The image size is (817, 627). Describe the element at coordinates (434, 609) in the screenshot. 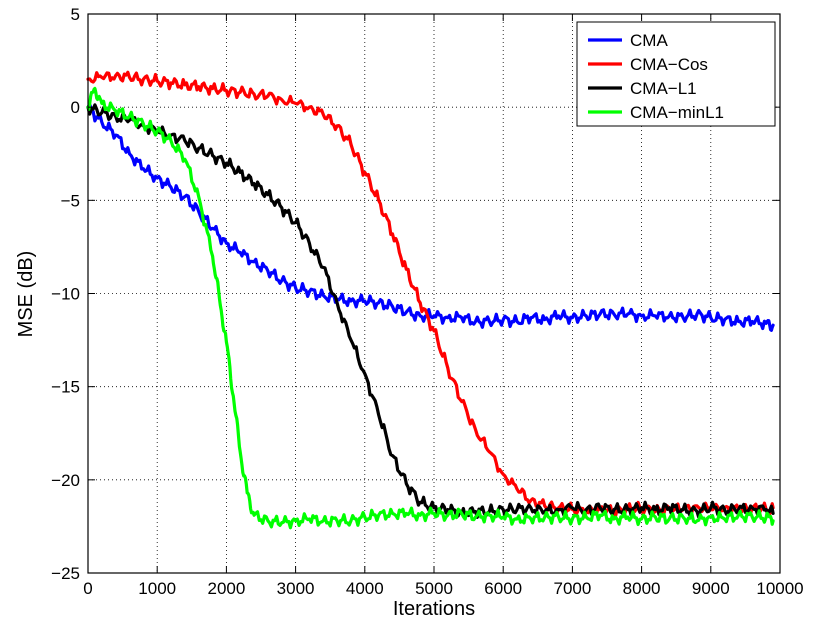

I see `x-axis-label: Iterations` at that location.